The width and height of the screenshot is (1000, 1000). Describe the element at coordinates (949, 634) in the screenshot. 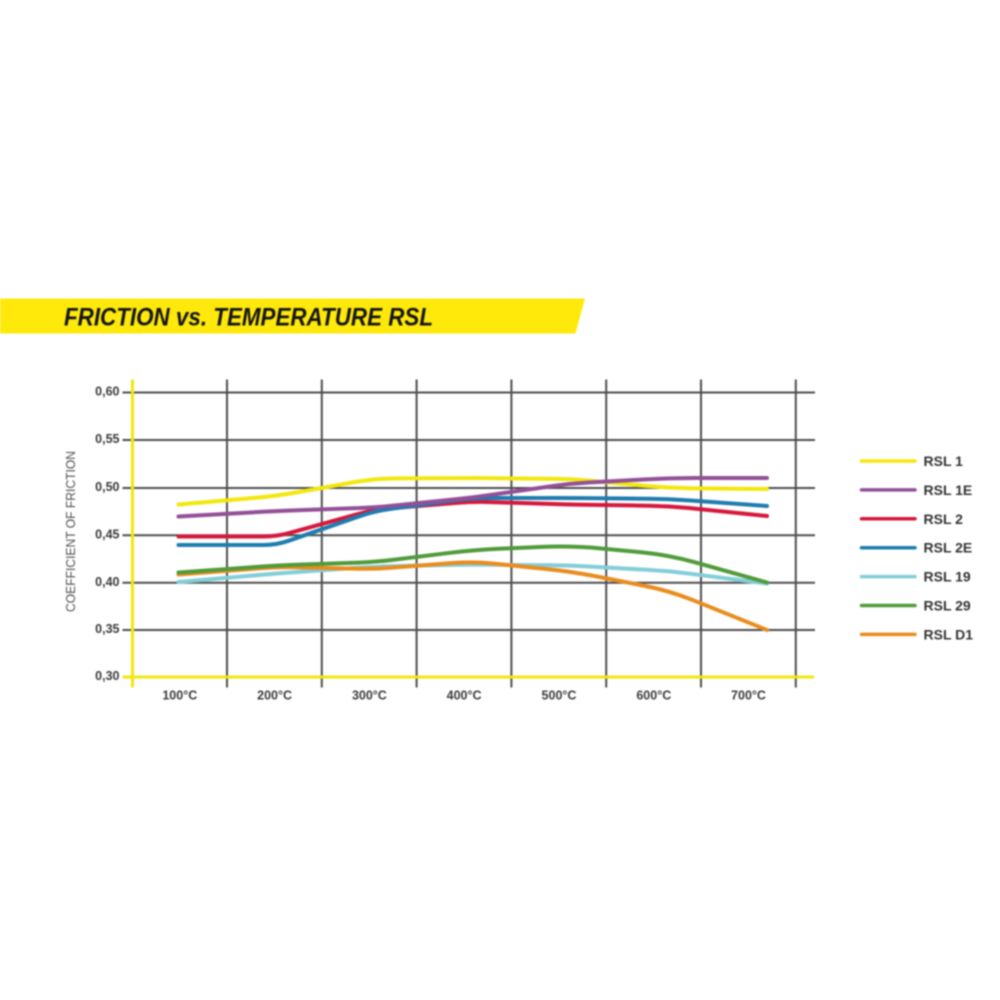

I see `svg-text: RSL D1` at that location.